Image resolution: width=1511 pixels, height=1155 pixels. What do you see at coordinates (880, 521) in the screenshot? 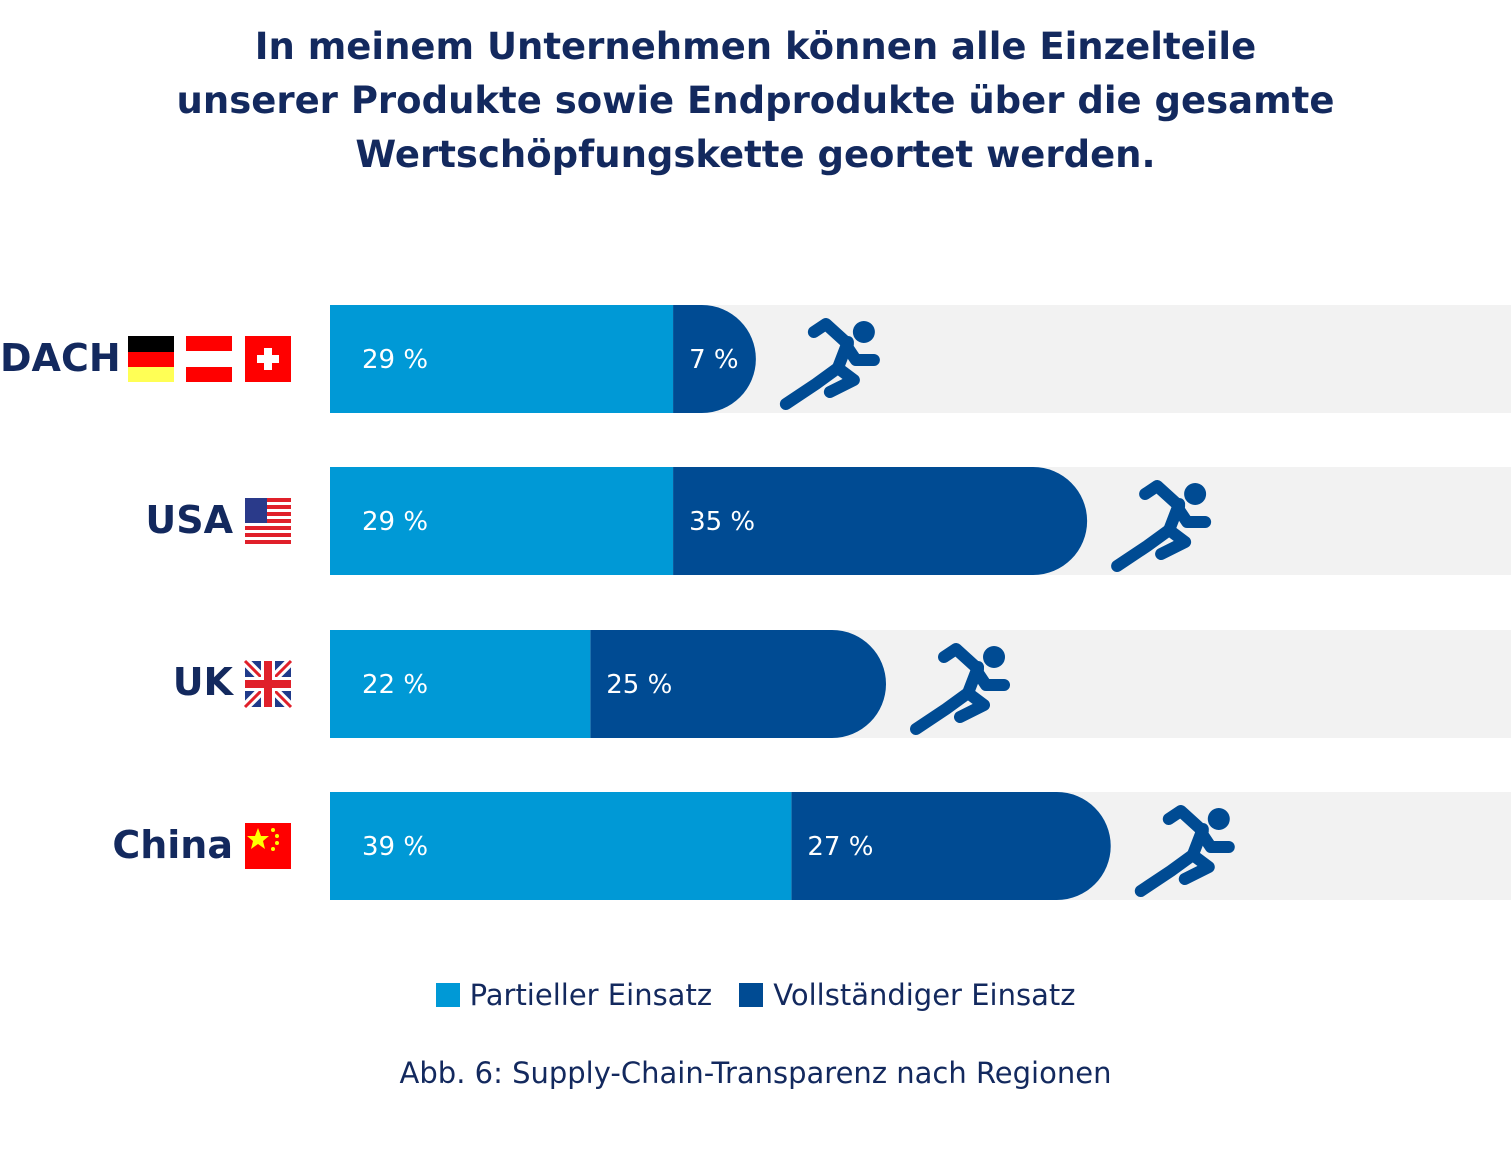
I see `bar-full-USA` at bounding box center [880, 521].